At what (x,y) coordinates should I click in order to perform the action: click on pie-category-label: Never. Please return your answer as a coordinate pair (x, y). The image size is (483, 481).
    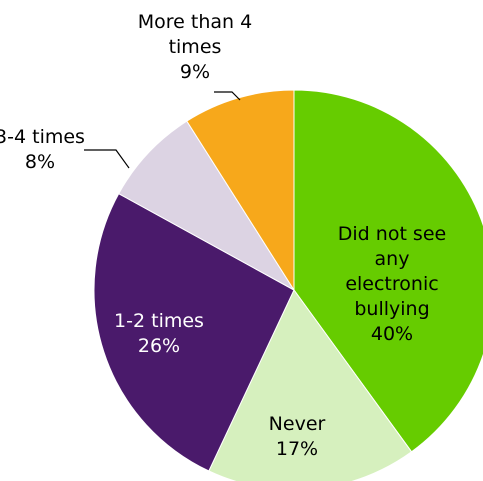
    Looking at the image, I should click on (297, 424).